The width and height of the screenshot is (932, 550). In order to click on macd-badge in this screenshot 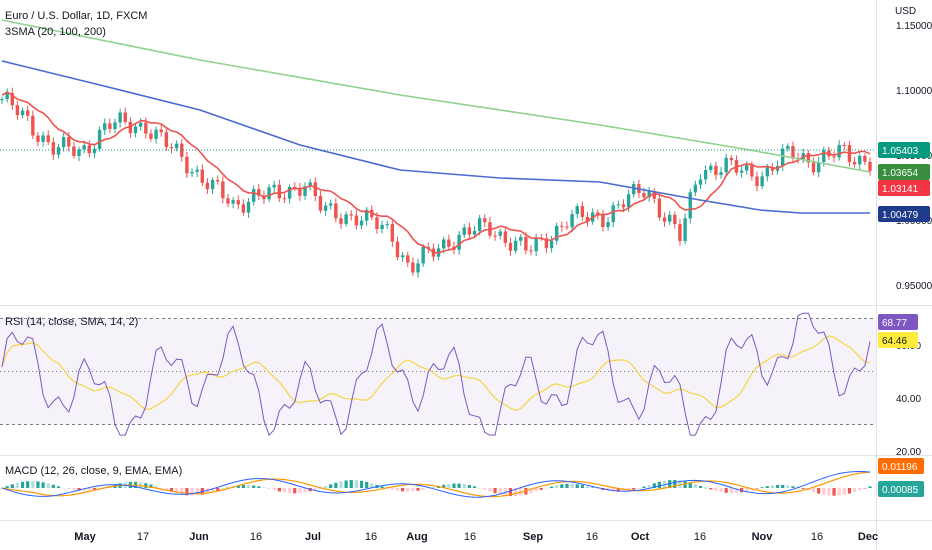, I will do `click(901, 489)`.